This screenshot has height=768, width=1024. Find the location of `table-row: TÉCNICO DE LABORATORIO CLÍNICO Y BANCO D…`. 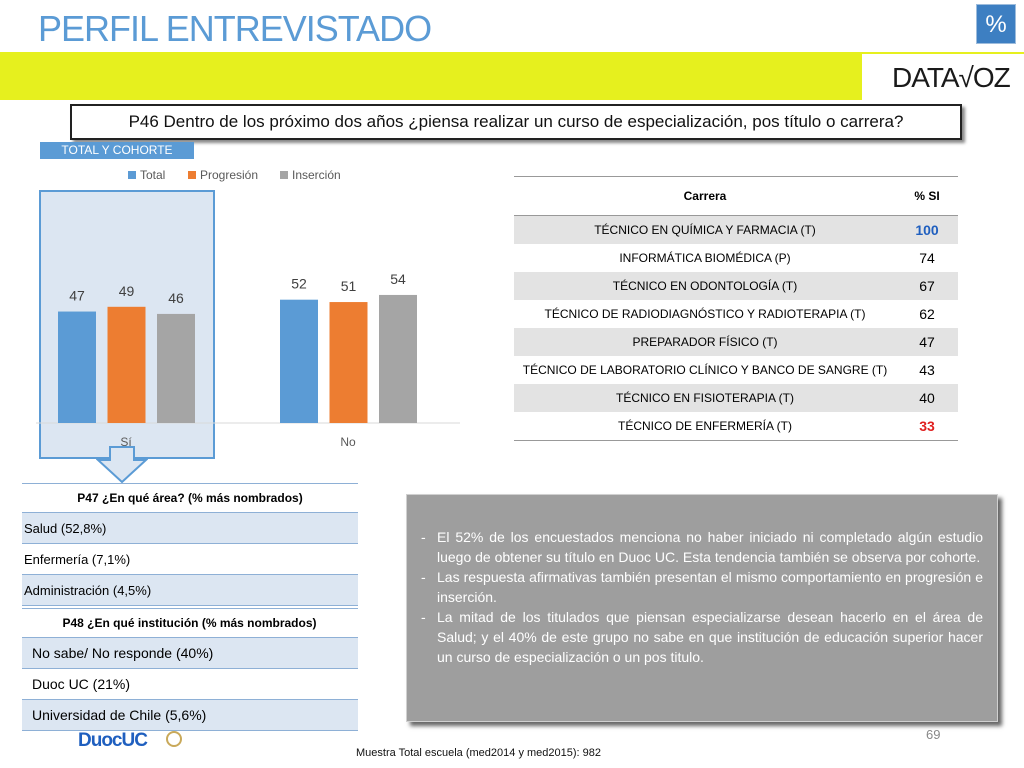

table-row: TÉCNICO DE LABORATORIO CLÍNICO Y BANCO D… is located at coordinates (736, 370).